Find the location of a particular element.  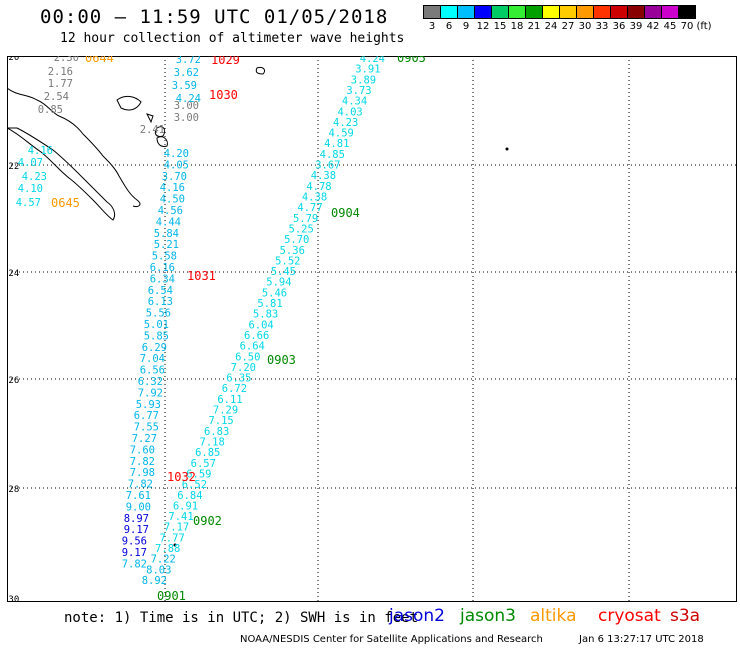

wave-height-label-track1: 7.27 is located at coordinates (144, 439).